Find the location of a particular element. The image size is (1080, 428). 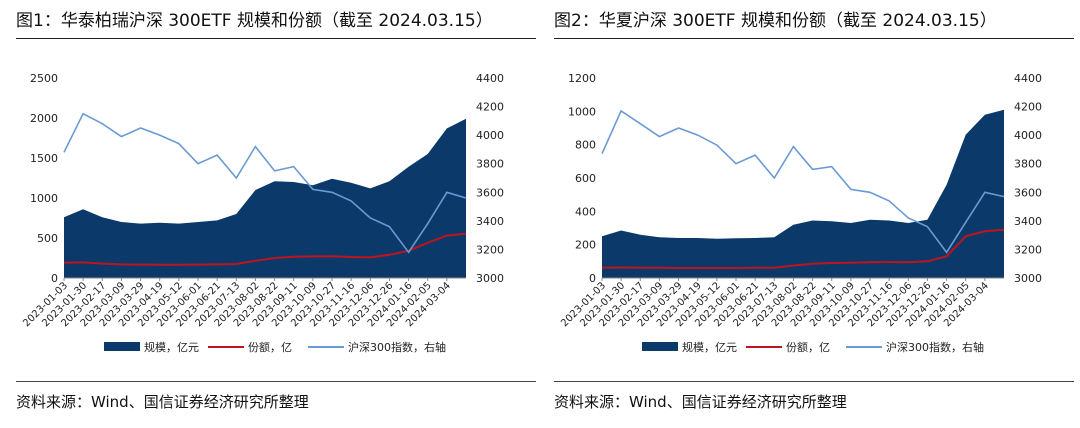

y-tick-label: 400 is located at coordinates (585, 211).